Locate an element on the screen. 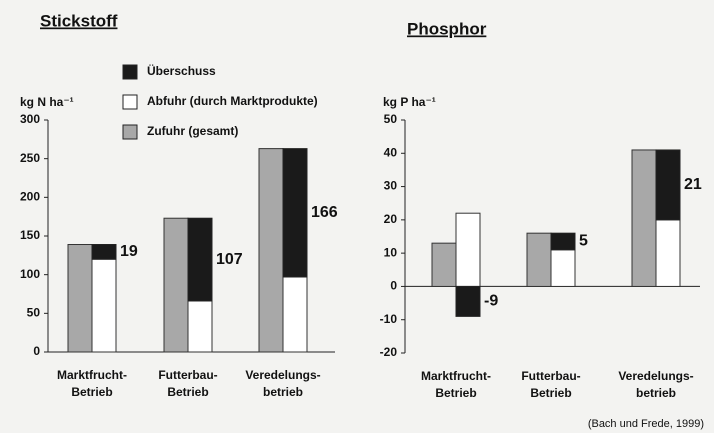  chart-title: Stickstoff is located at coordinates (79, 20).